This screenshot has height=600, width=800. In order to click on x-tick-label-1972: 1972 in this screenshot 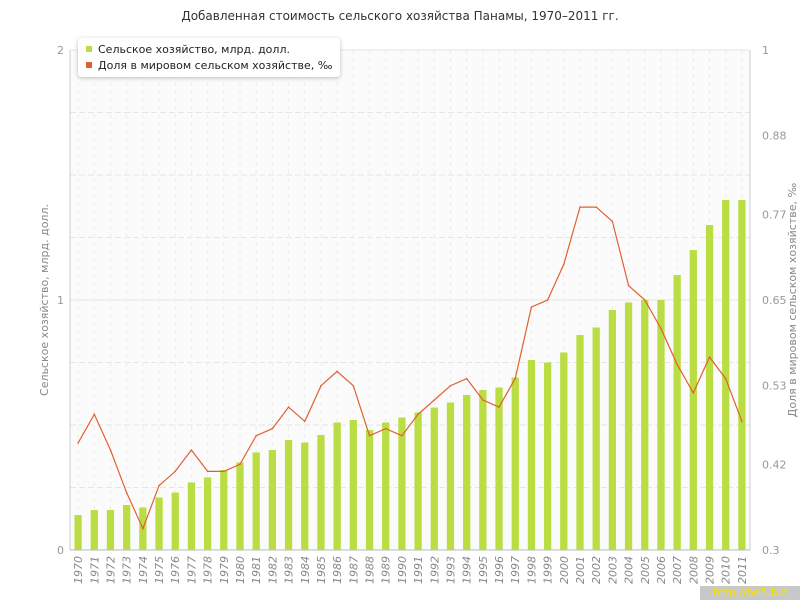, I will do `click(111, 570)`.